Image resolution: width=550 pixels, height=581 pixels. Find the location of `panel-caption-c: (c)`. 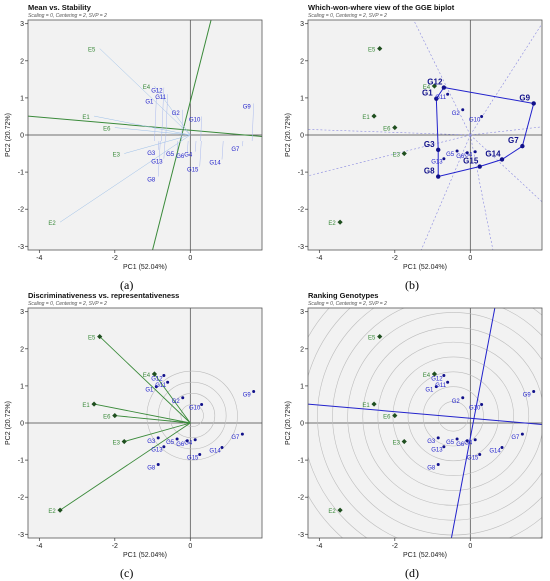

panel-caption-c: (c) is located at coordinates (127, 573).